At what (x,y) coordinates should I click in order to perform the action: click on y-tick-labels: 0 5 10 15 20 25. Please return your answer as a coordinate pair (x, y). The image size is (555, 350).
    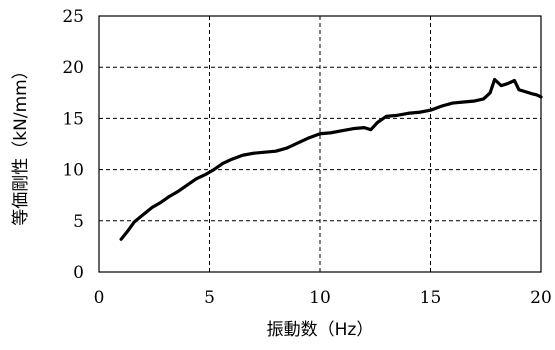
    Looking at the image, I should click on (73, 145).